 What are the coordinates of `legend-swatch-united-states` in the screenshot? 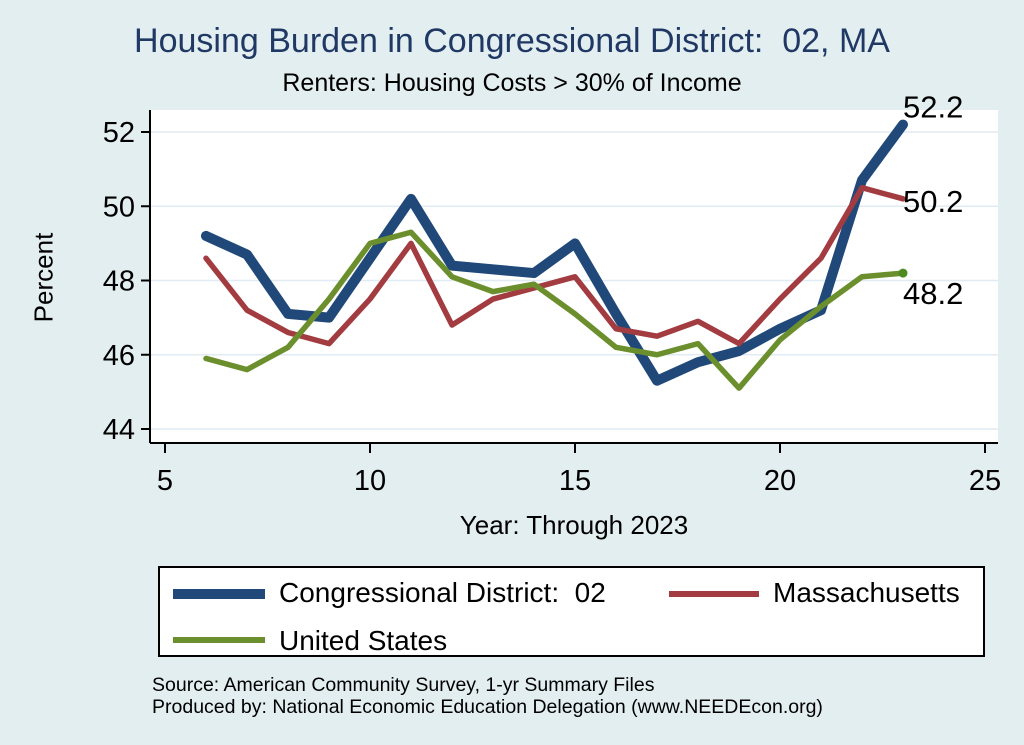 It's located at (219, 640).